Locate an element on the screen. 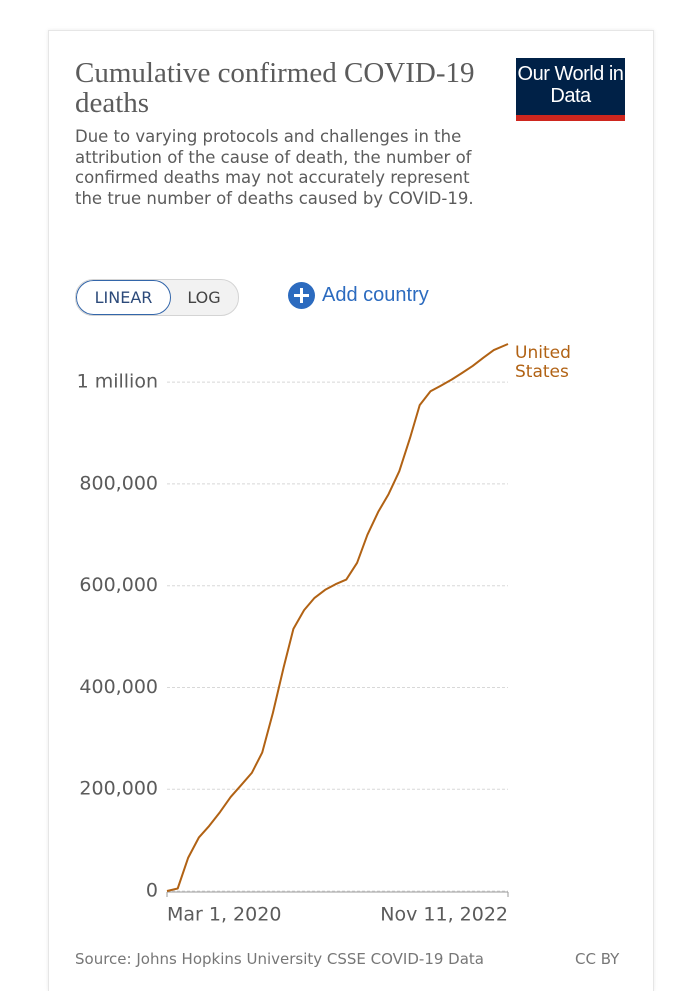  log-button: LOG is located at coordinates (204, 297).